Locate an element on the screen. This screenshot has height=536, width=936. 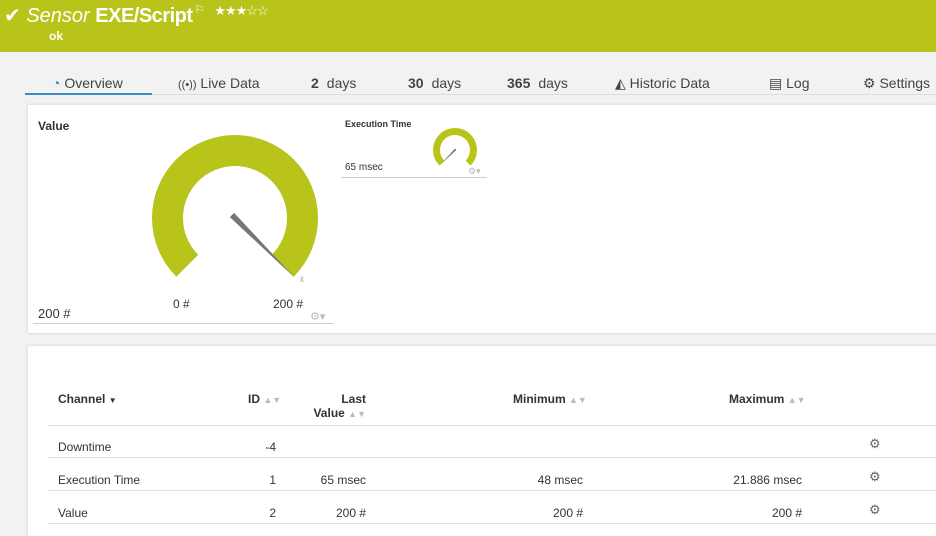
channel-id: 1 is located at coordinates (272, 480).